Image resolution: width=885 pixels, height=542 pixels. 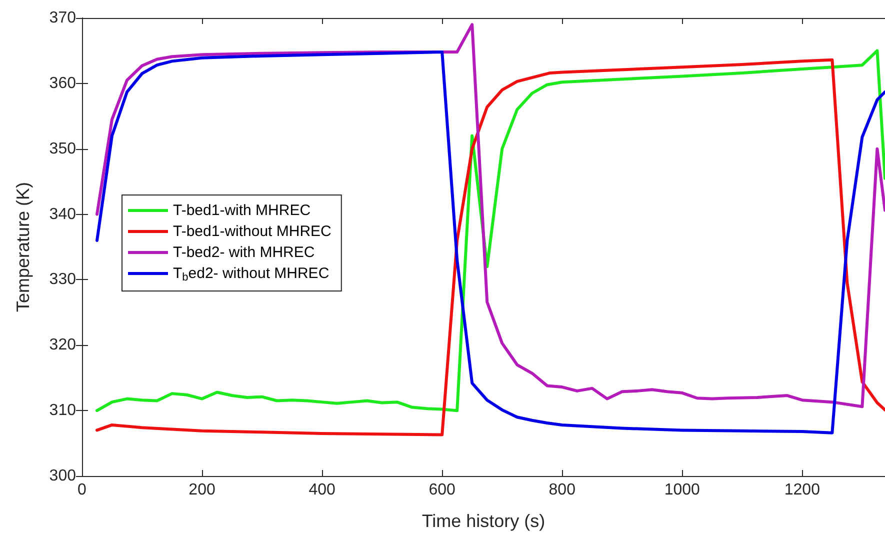 What do you see at coordinates (682, 490) in the screenshot?
I see `x-tick-label: 1000` at bounding box center [682, 490].